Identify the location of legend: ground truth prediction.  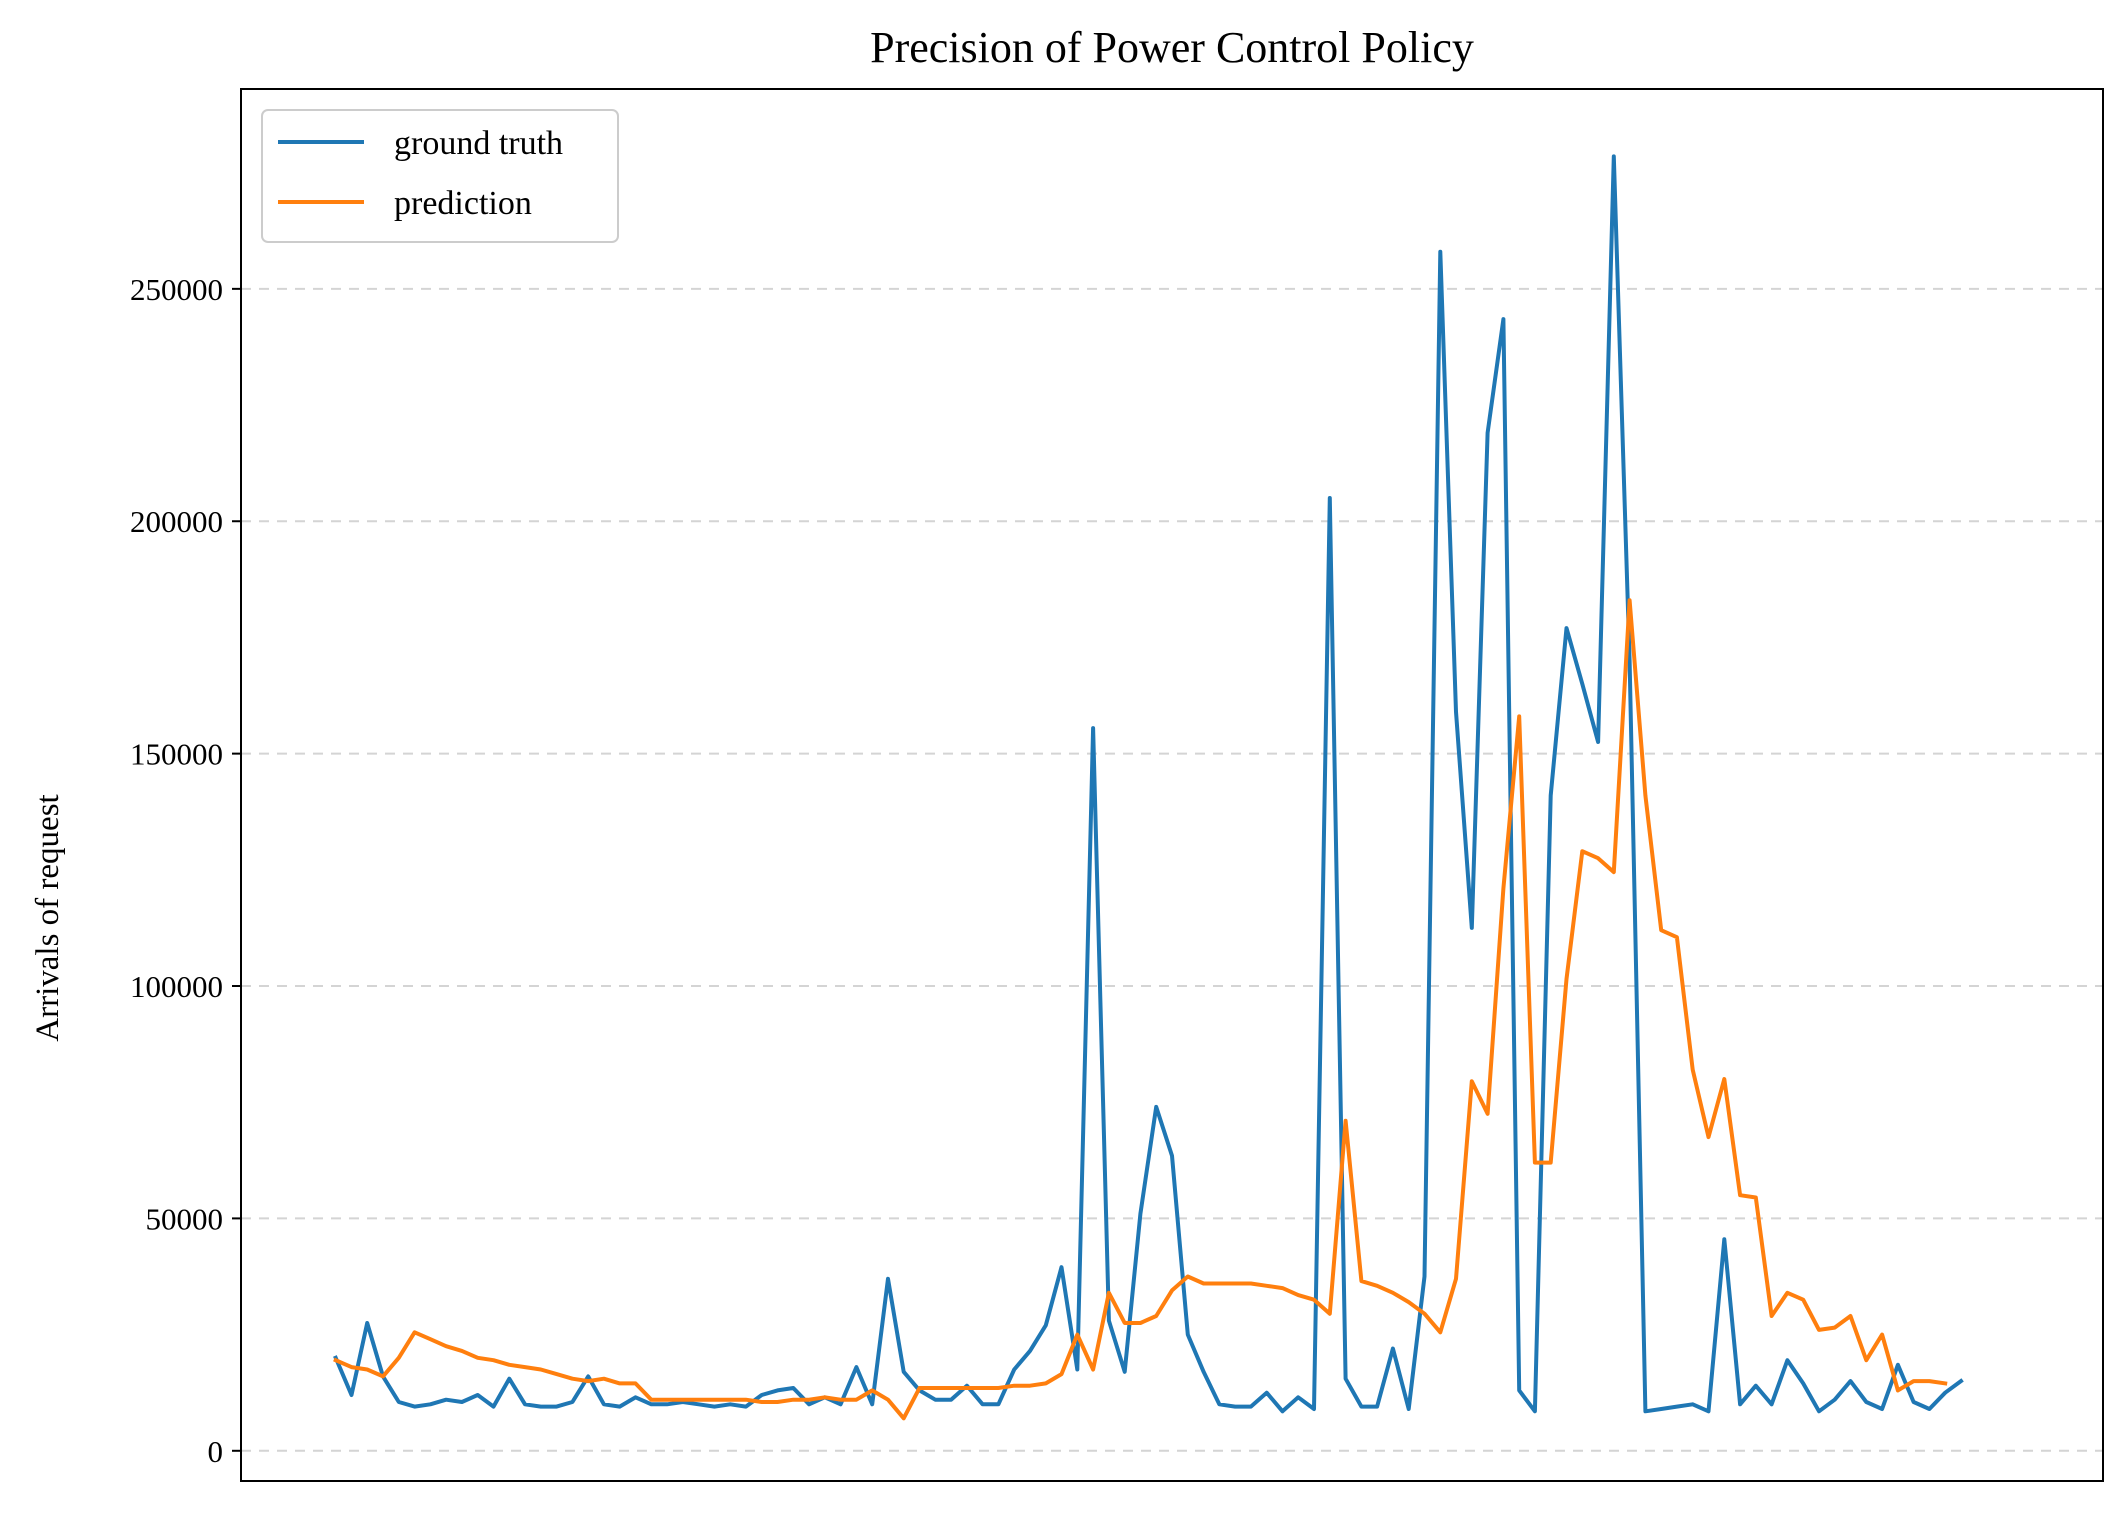
(440, 176).